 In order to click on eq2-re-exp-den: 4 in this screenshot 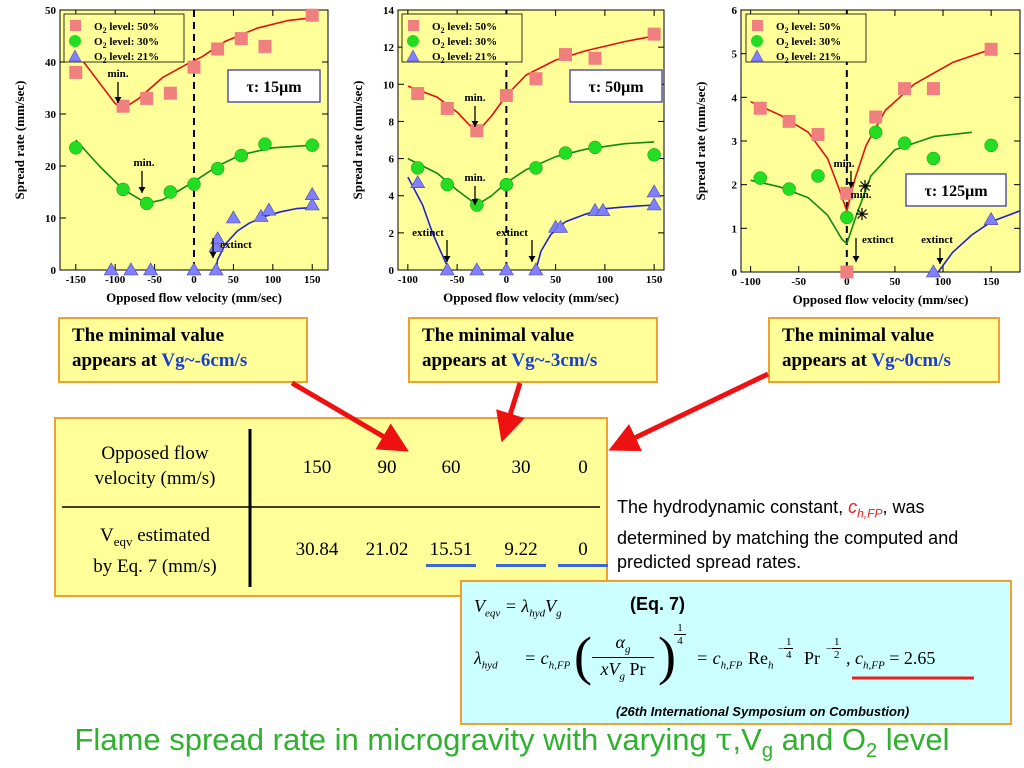, I will do `click(788, 655)`.